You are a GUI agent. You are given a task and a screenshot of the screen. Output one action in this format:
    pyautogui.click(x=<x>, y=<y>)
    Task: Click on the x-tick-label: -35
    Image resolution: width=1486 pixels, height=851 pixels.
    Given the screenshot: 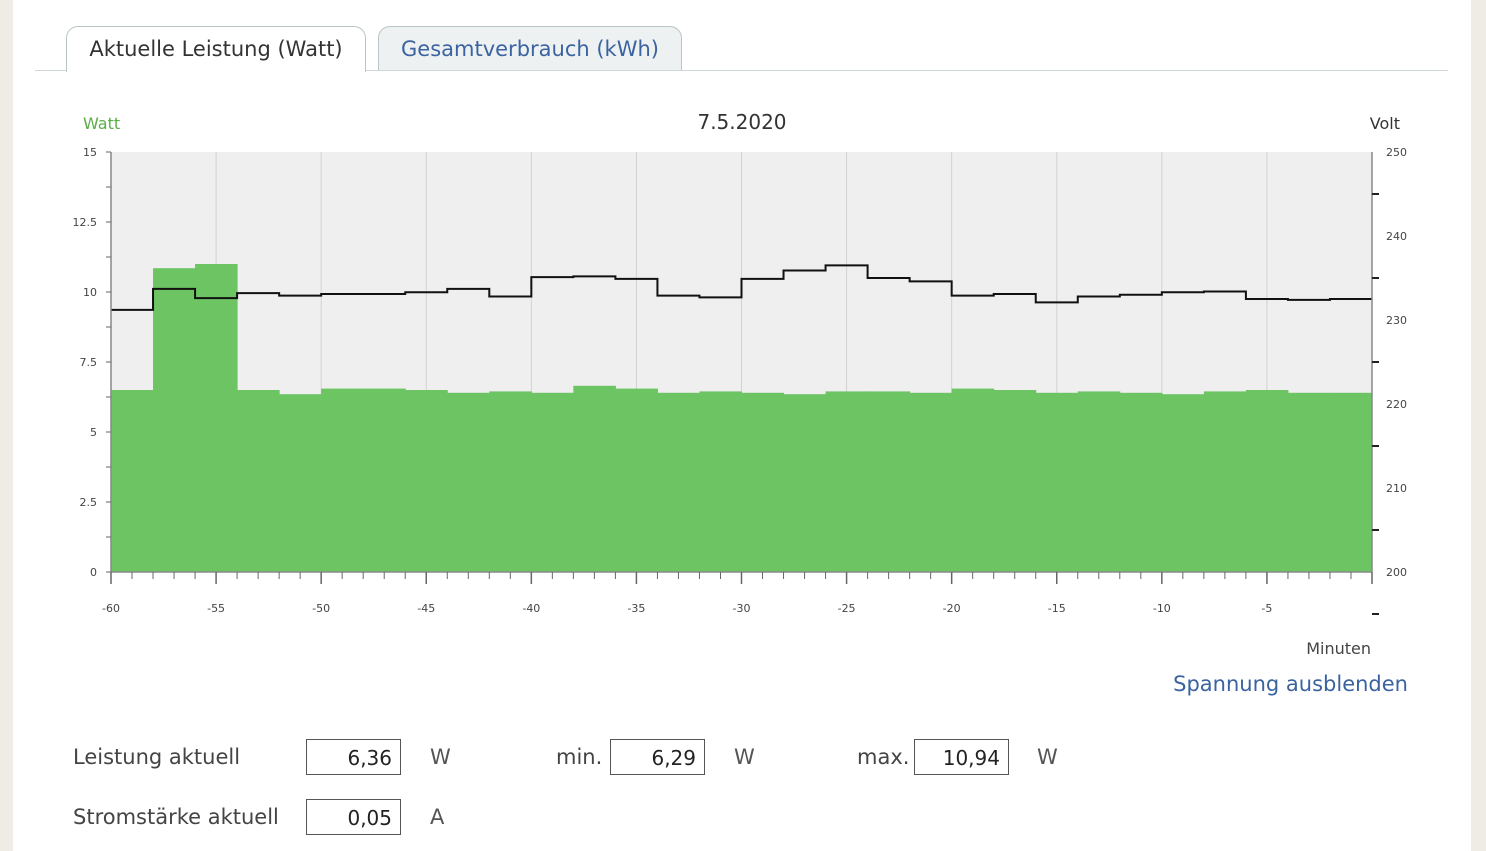 What is the action you would take?
    pyautogui.click(x=636, y=608)
    